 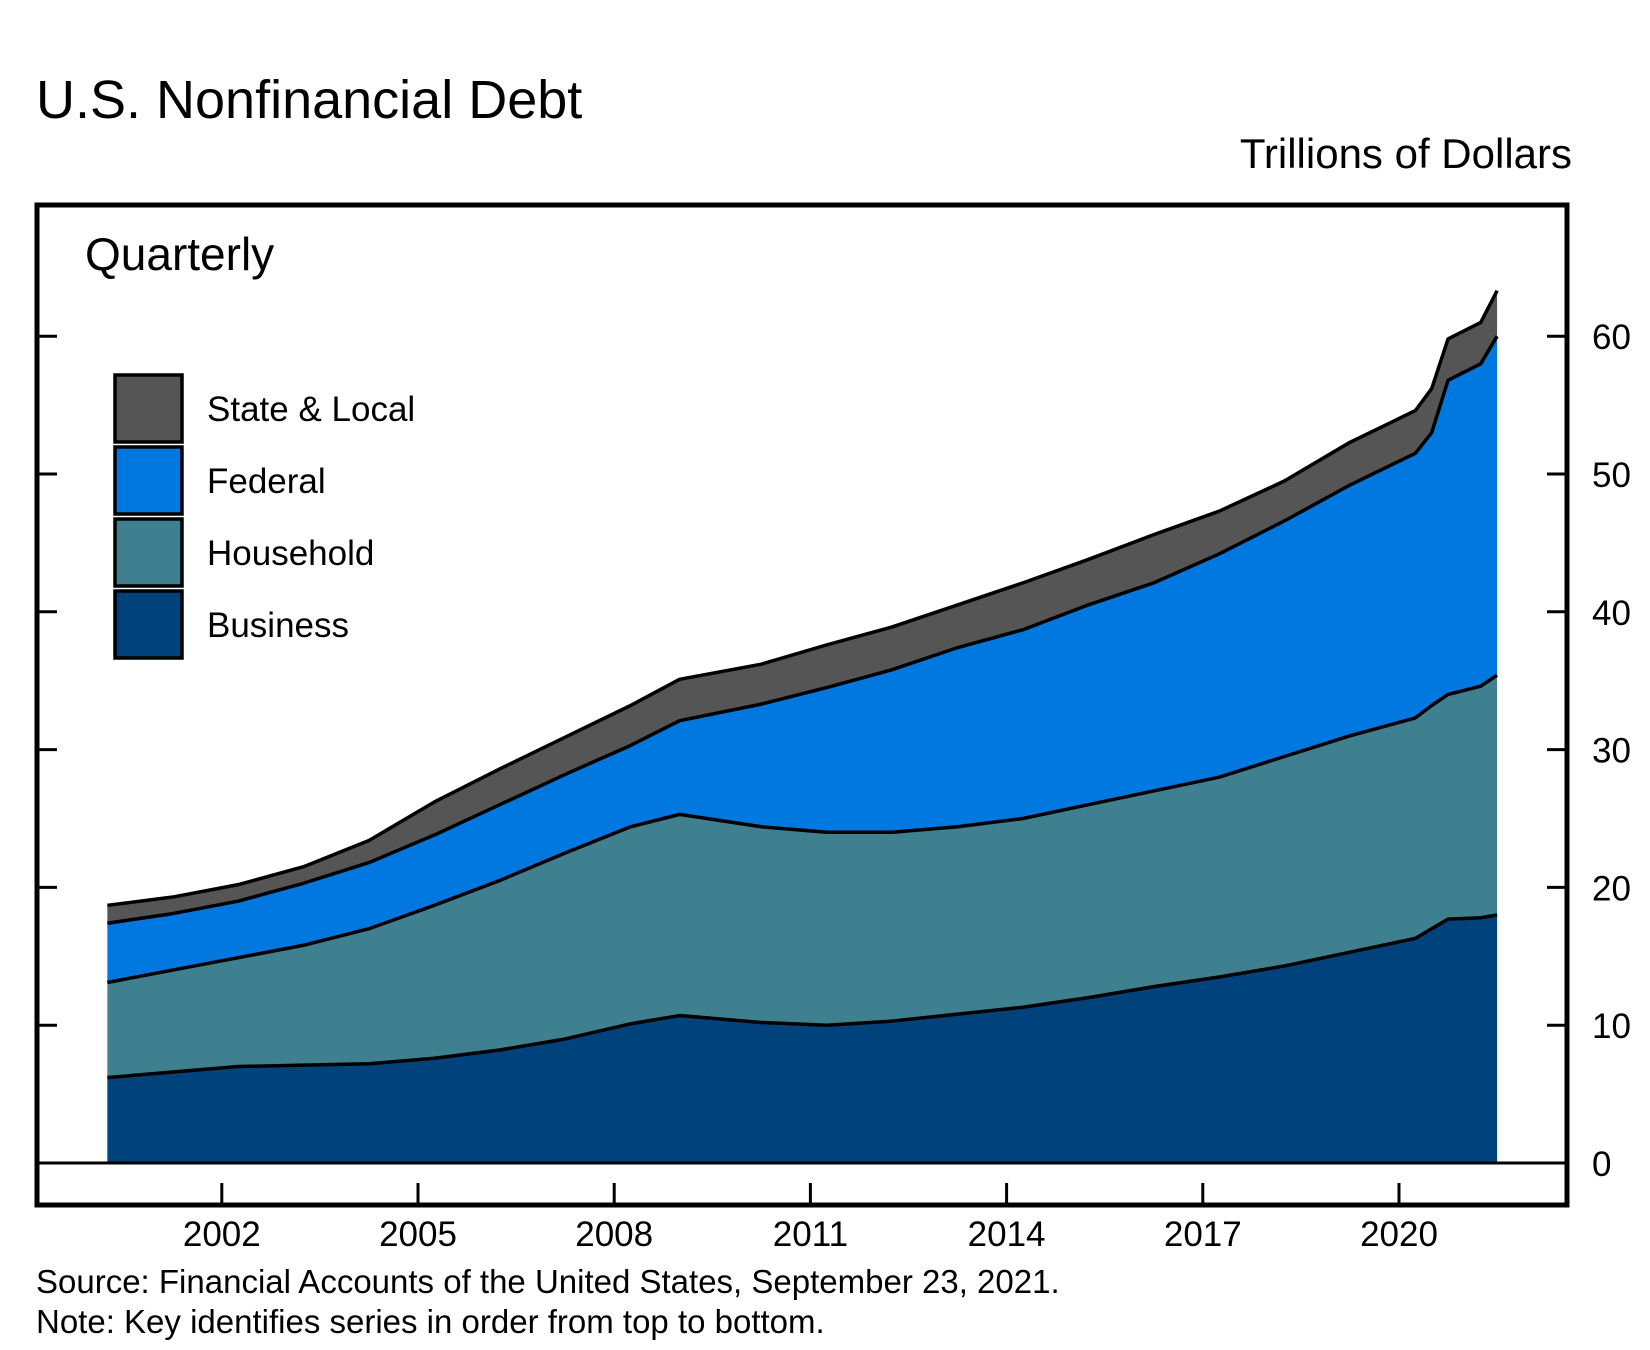 What do you see at coordinates (309, 100) in the screenshot?
I see `chart-title: U.S. Nonfinancial Debt` at bounding box center [309, 100].